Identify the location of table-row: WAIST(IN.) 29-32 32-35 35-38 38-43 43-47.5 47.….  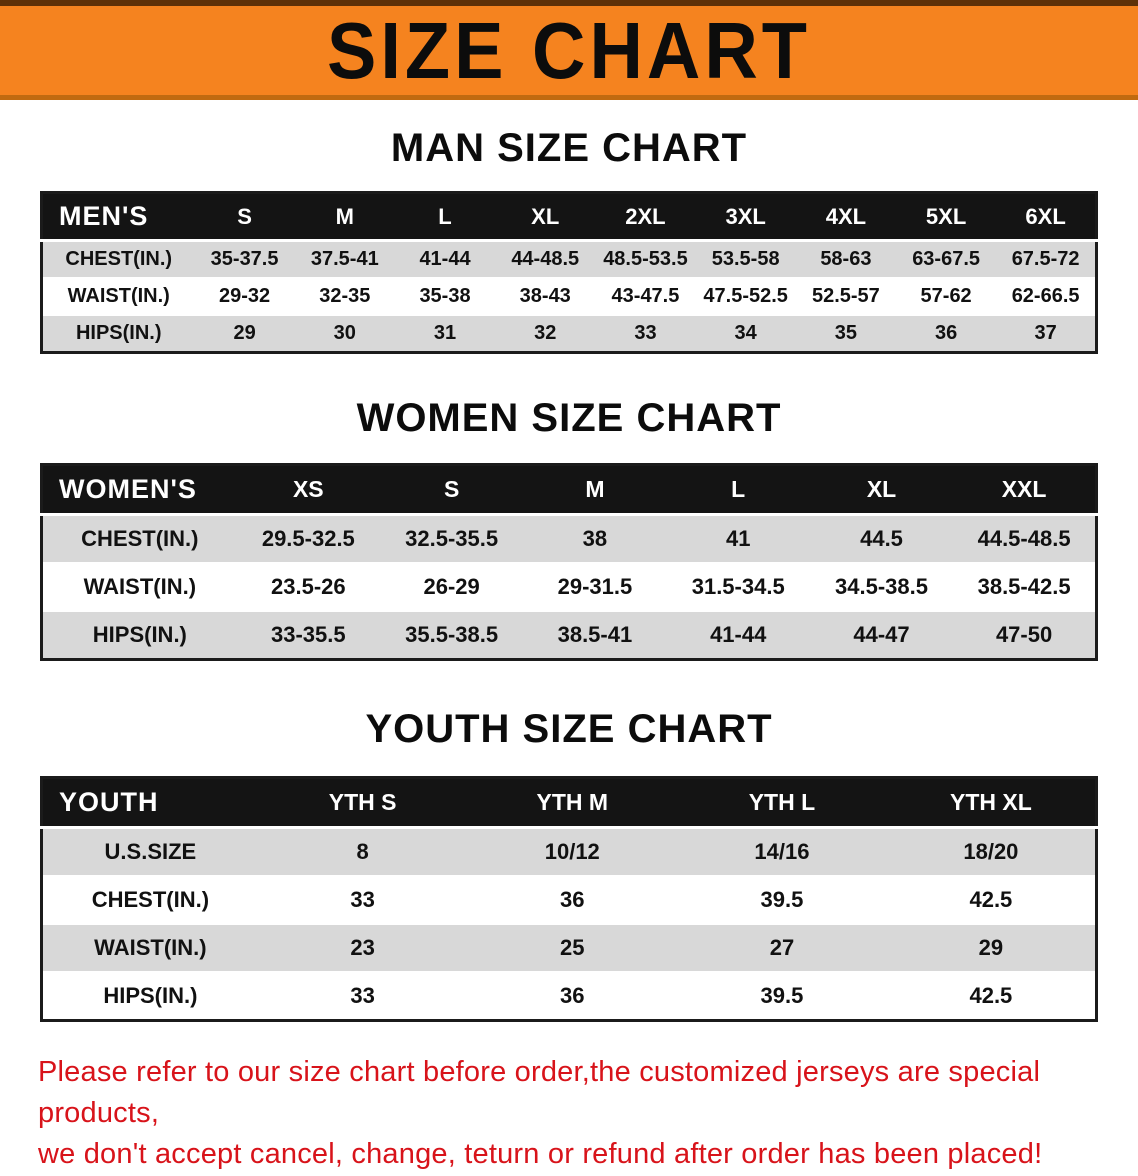
(569, 296).